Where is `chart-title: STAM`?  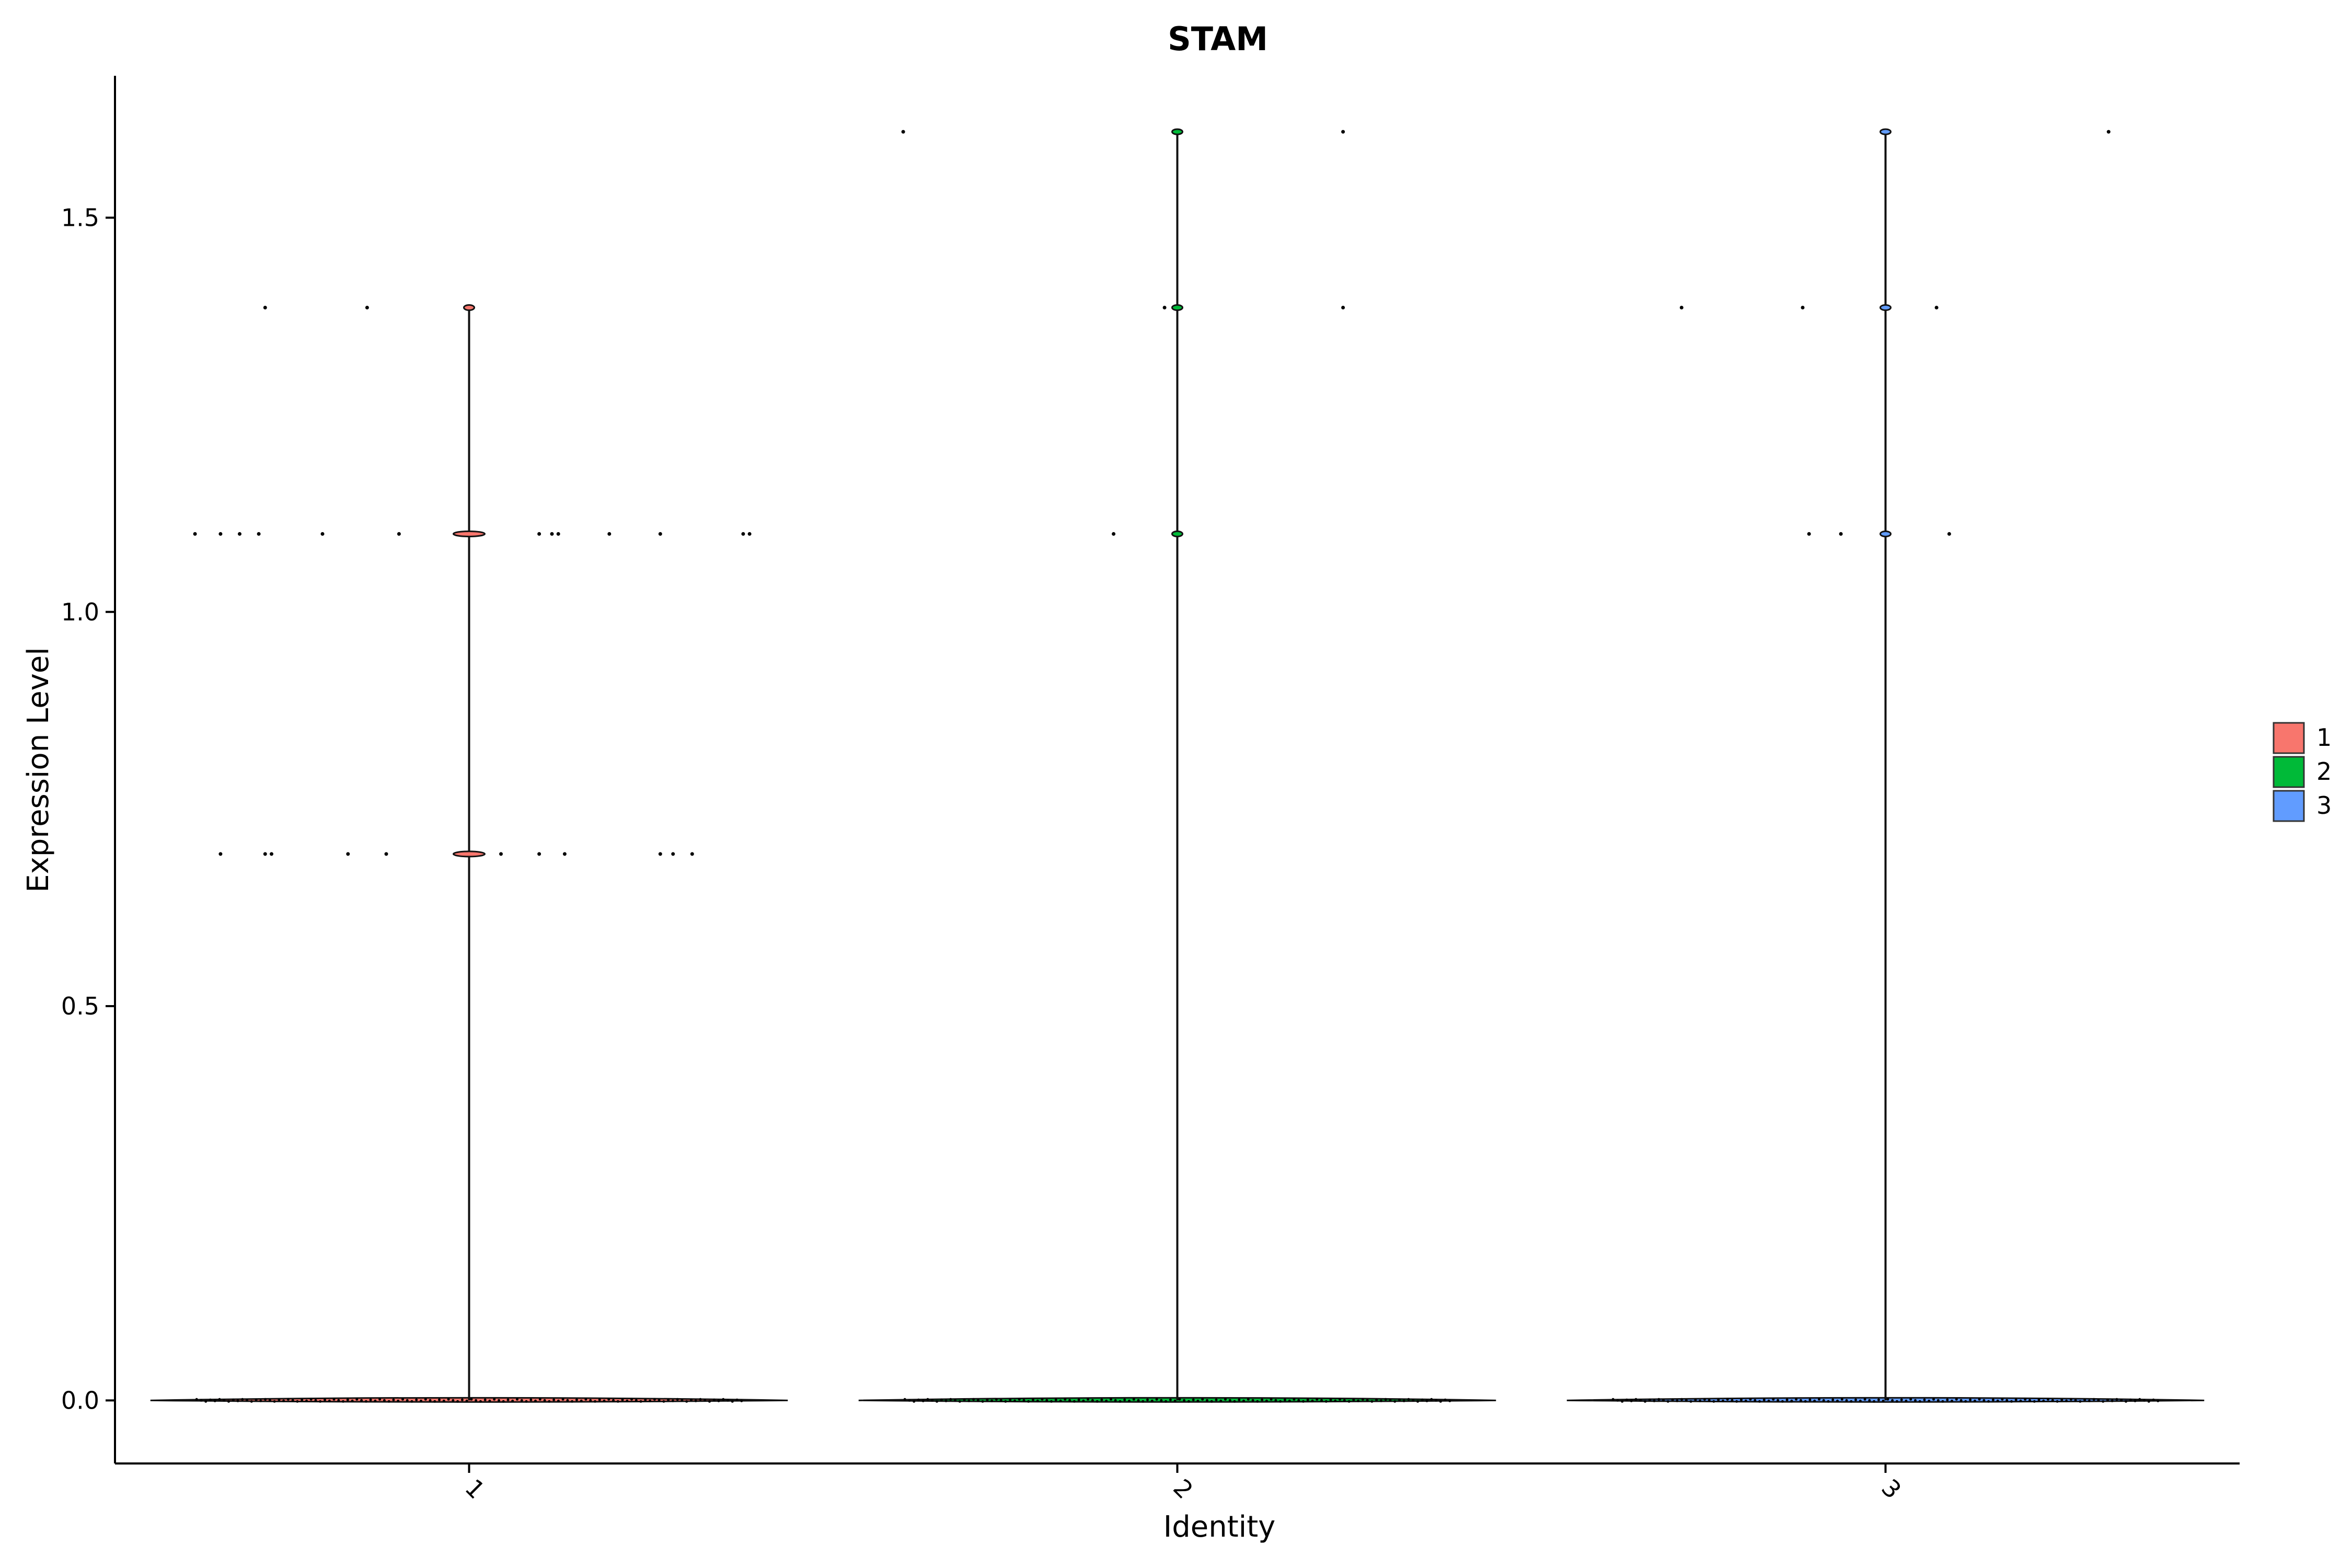
chart-title: STAM is located at coordinates (1218, 39).